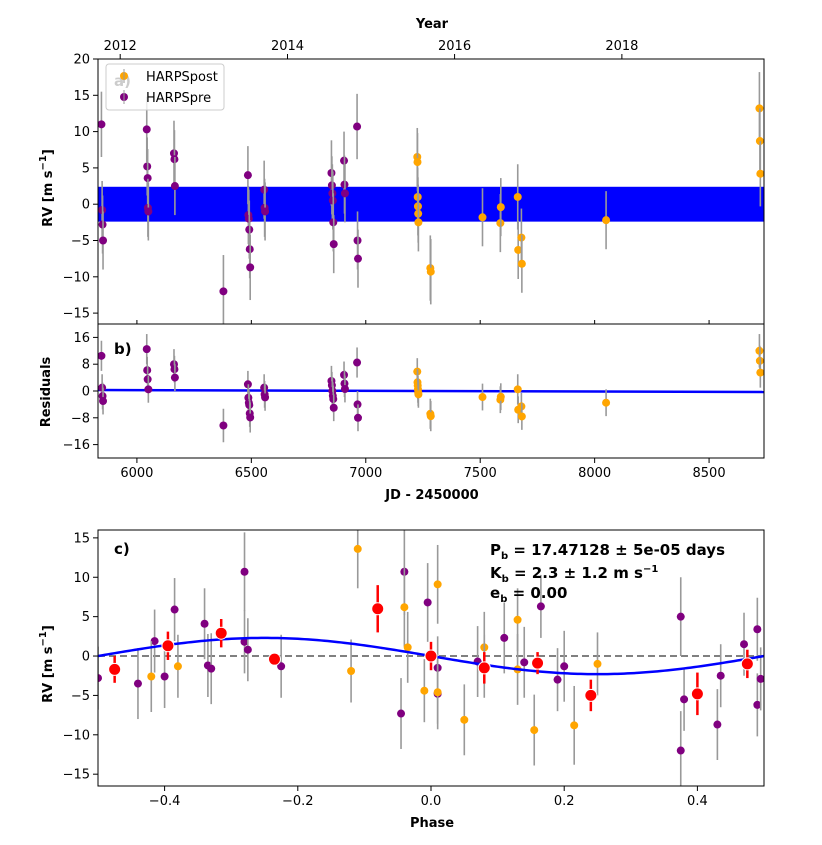 The height and width of the screenshot is (845, 822). What do you see at coordinates (76, 277) in the screenshot?
I see `y-tick-label: −10` at bounding box center [76, 277].